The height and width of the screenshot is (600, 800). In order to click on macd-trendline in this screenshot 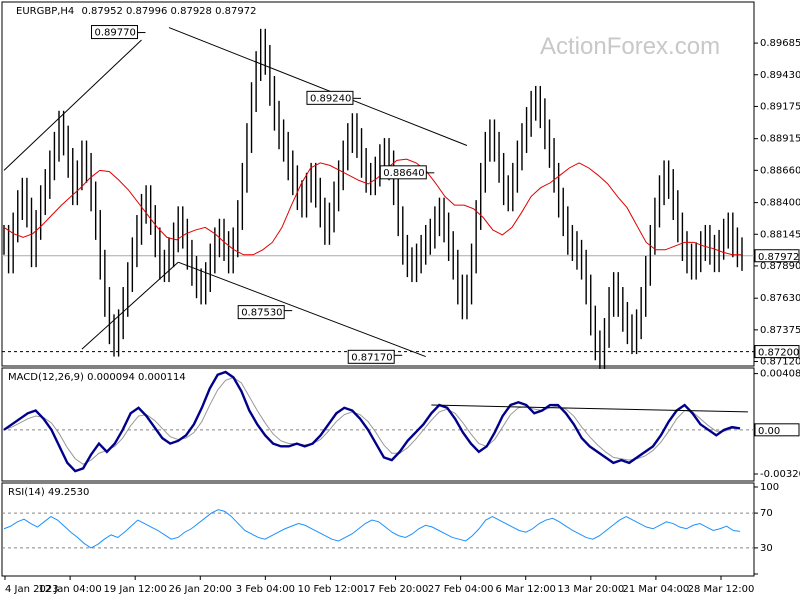, I will do `click(589, 408)`.